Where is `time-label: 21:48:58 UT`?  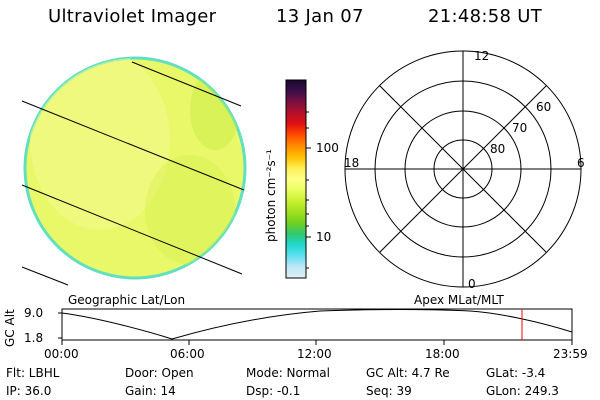 time-label: 21:48:58 UT is located at coordinates (485, 16).